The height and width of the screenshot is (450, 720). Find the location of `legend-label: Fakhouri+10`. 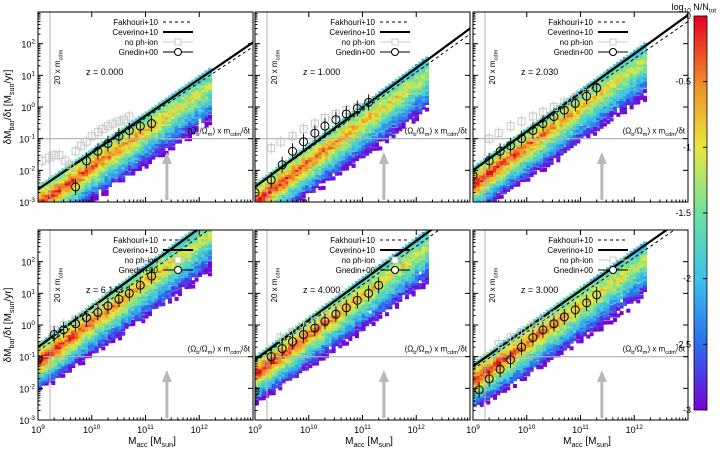

legend-label: Fakhouri+10 is located at coordinates (570, 240).